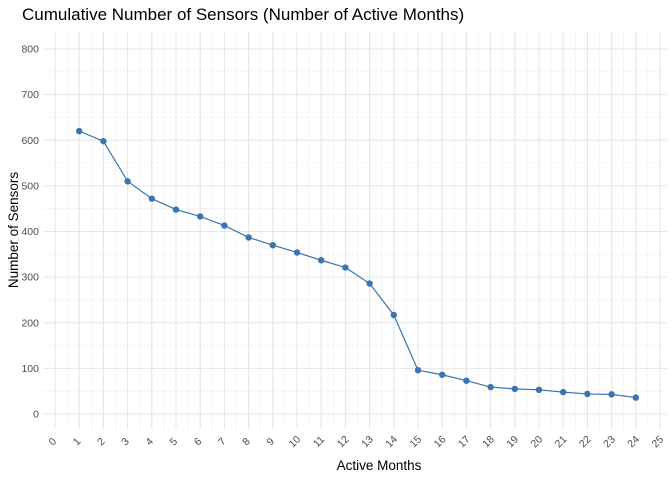 The height and width of the screenshot is (480, 672). Describe the element at coordinates (30, 50) in the screenshot. I see `y-tick-label: 800` at that location.